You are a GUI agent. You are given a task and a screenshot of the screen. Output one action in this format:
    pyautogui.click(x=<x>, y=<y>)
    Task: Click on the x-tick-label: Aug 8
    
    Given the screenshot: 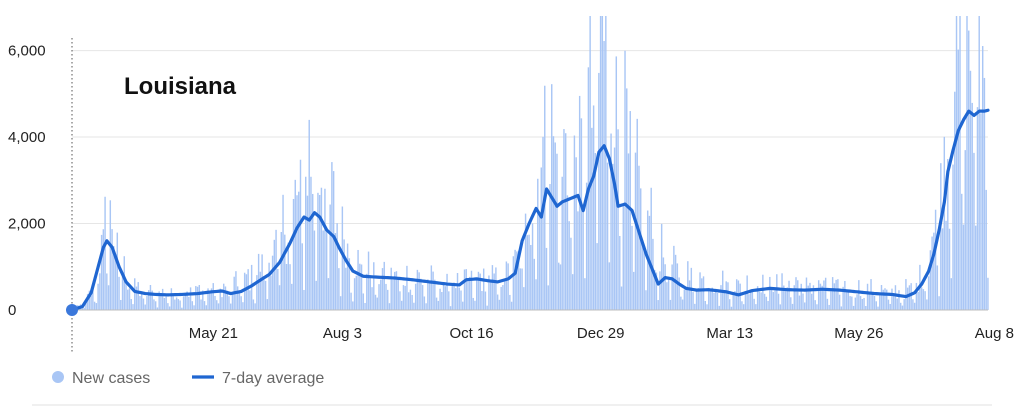 What is the action you would take?
    pyautogui.click(x=994, y=333)
    